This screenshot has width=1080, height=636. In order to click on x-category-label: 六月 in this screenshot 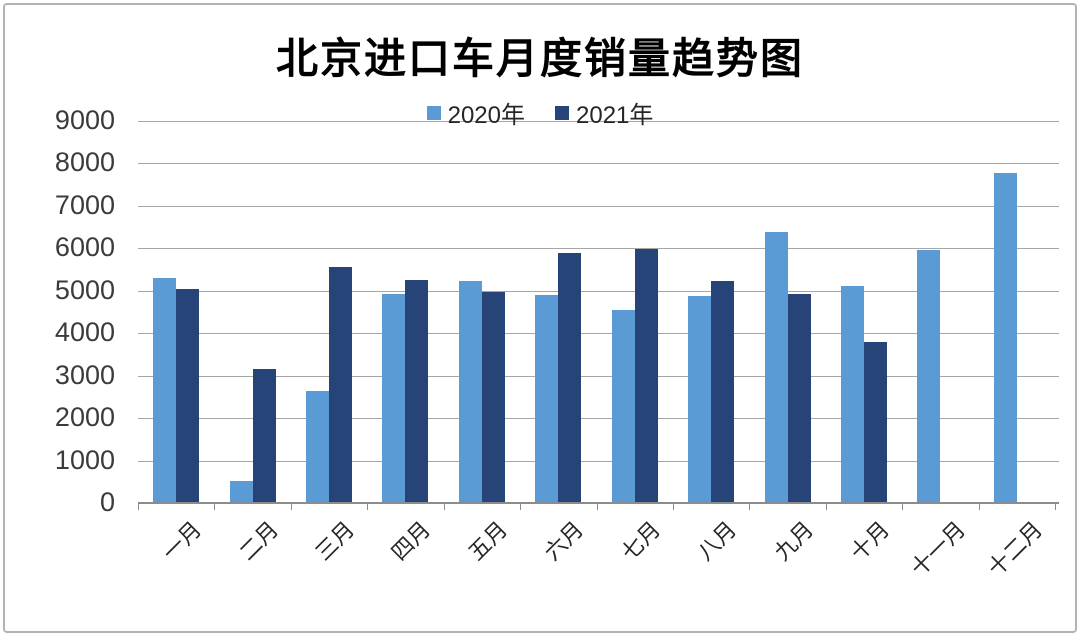, I will do `click(564, 541)`.